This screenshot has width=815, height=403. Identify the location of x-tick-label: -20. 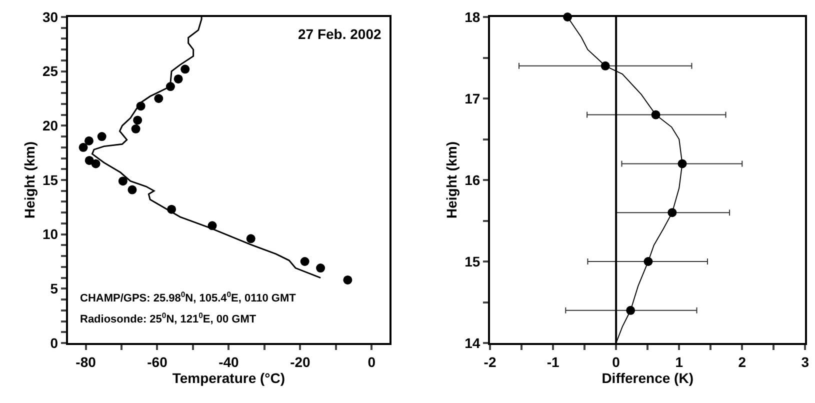
(300, 362).